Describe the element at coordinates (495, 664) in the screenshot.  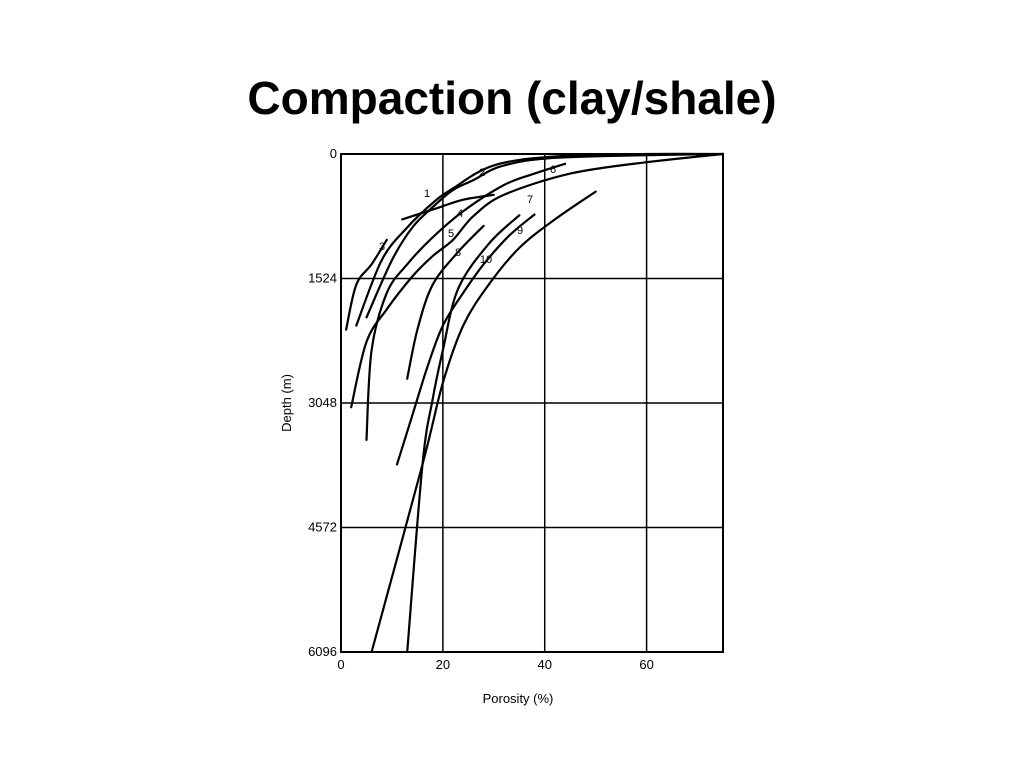
I see `x-tick-labels: 0 20 40 60` at that location.